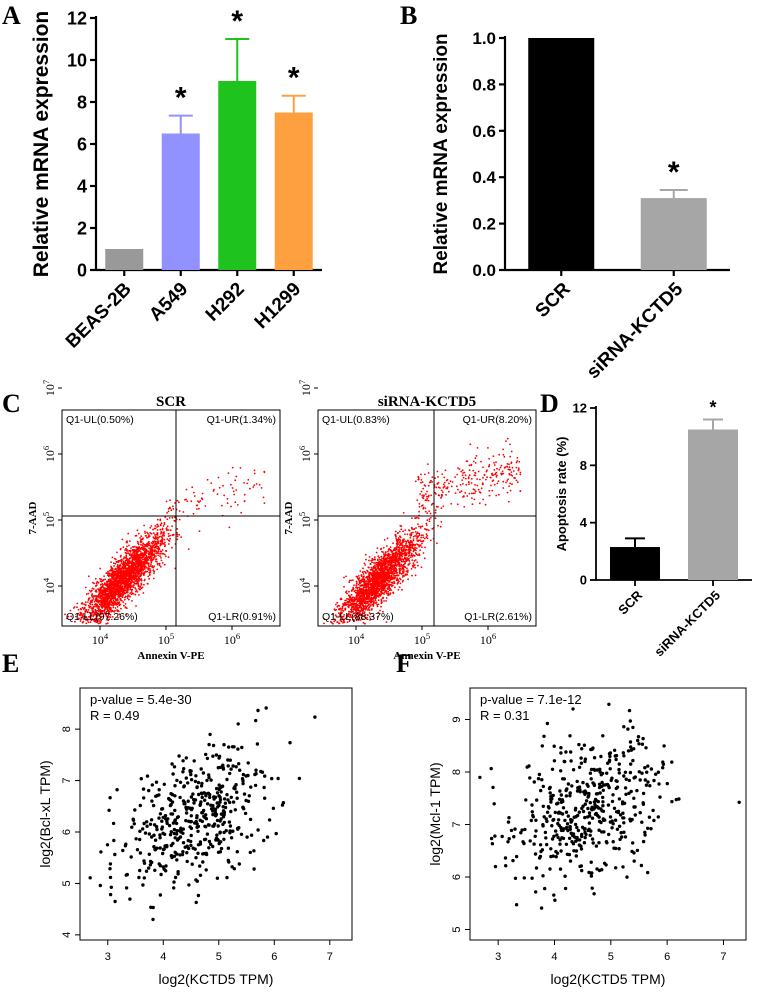 Image resolution: width=768 pixels, height=992 pixels. I want to click on panel-letter-f: F, so click(404, 663).